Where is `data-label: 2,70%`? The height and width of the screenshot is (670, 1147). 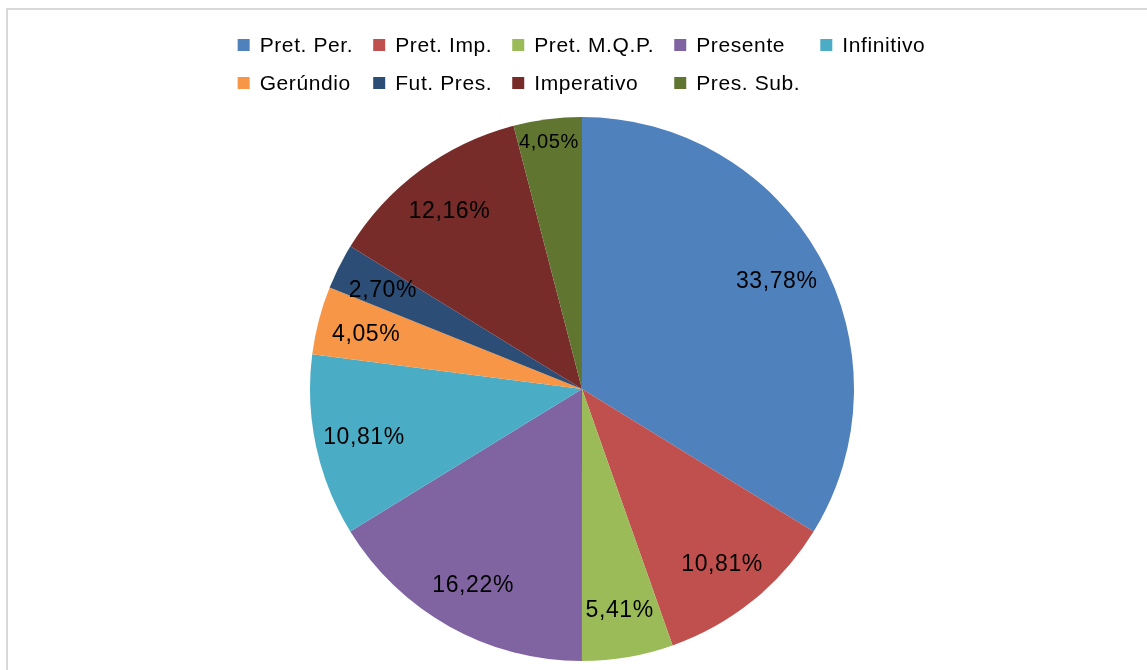
data-label: 2,70% is located at coordinates (382, 288).